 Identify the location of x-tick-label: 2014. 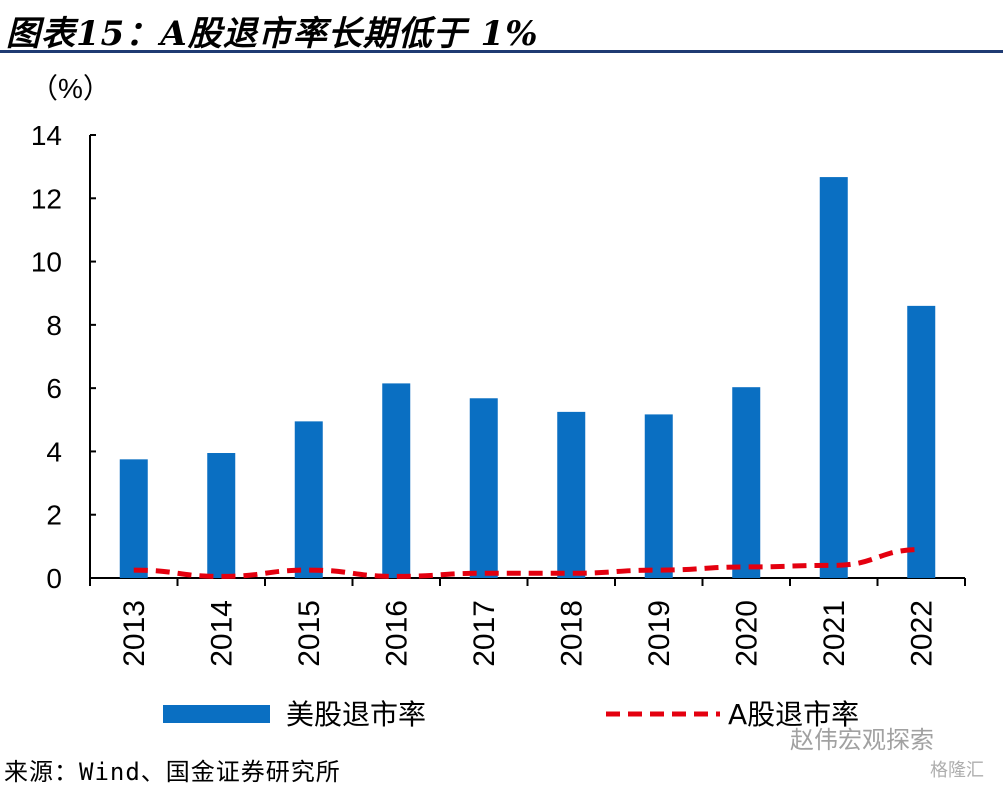
(221, 633).